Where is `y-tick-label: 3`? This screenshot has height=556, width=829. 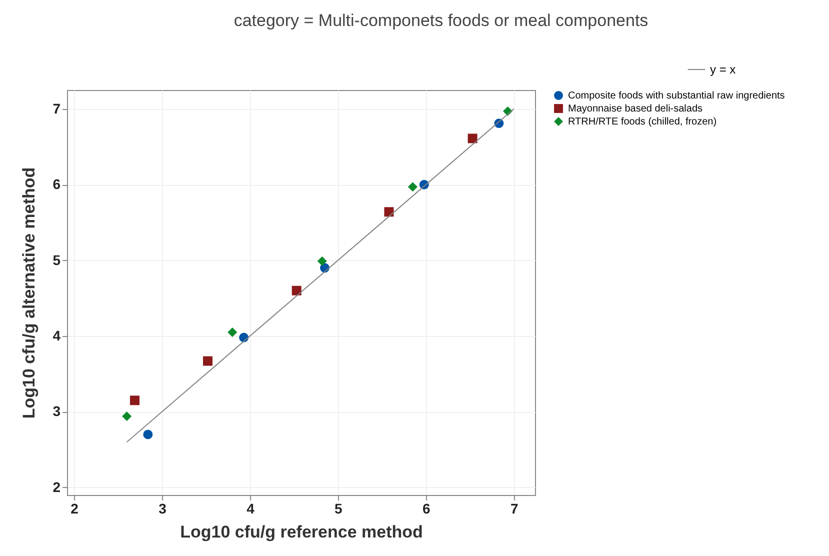
y-tick-label: 3 is located at coordinates (56, 411).